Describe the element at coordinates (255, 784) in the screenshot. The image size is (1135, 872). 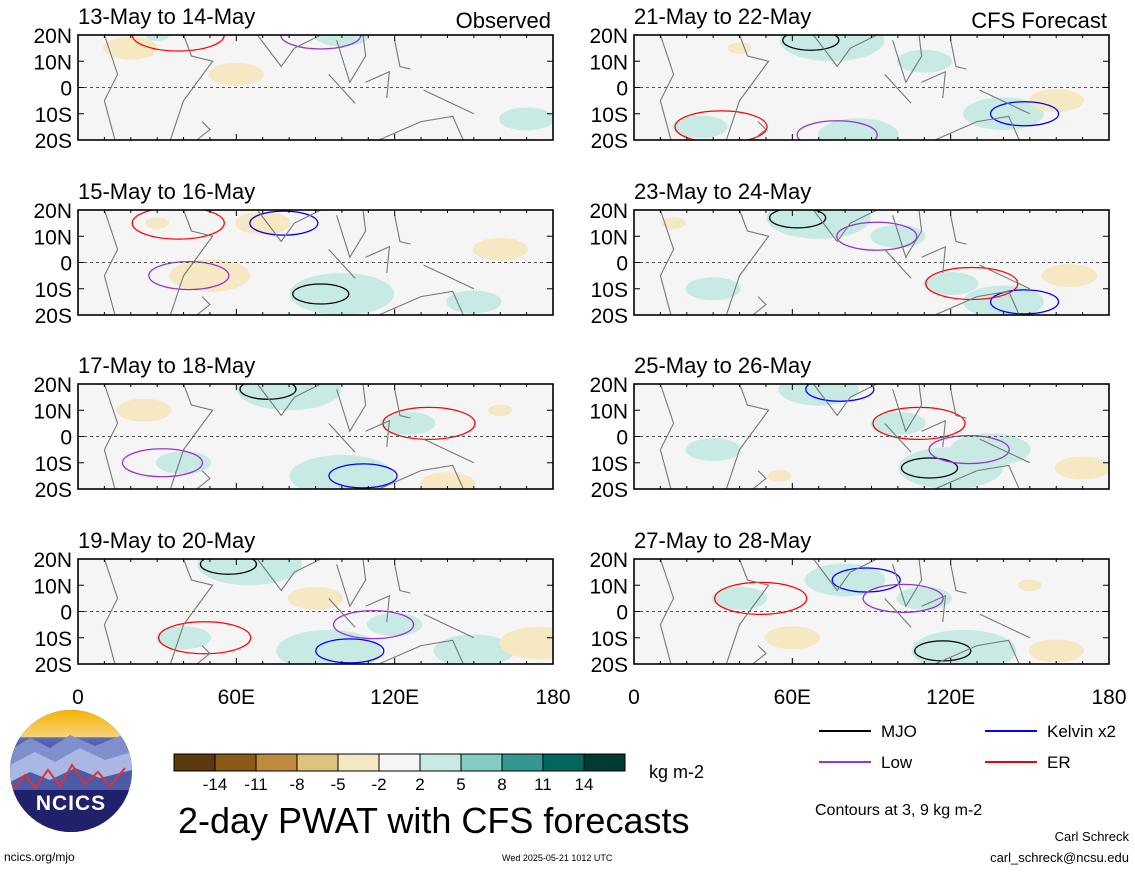
I see `colorbar-label: -11` at that location.